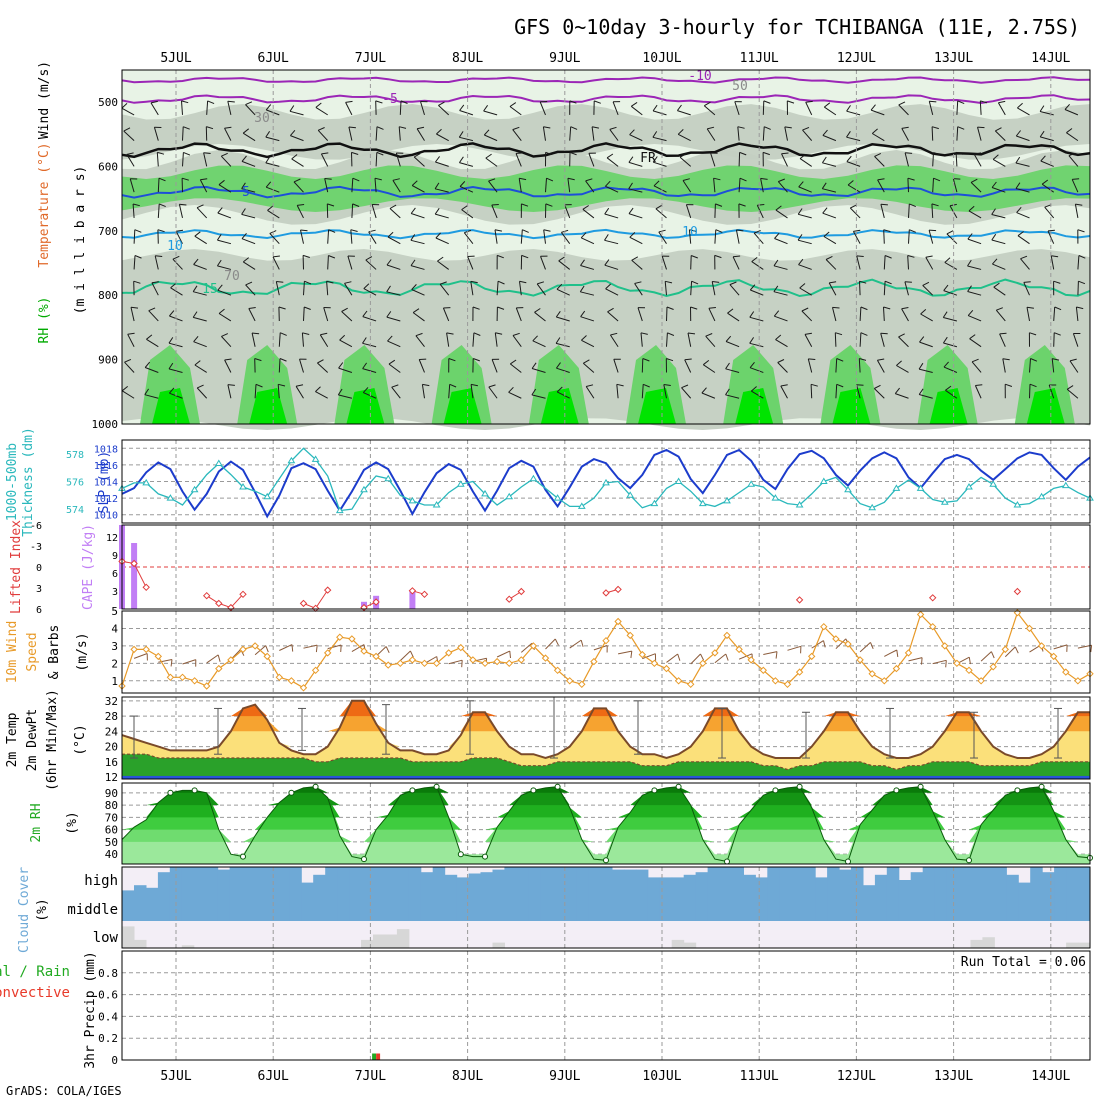 The height and width of the screenshot is (1100, 1100). I want to click on surface-wind-barb-flag, so click(462, 664).